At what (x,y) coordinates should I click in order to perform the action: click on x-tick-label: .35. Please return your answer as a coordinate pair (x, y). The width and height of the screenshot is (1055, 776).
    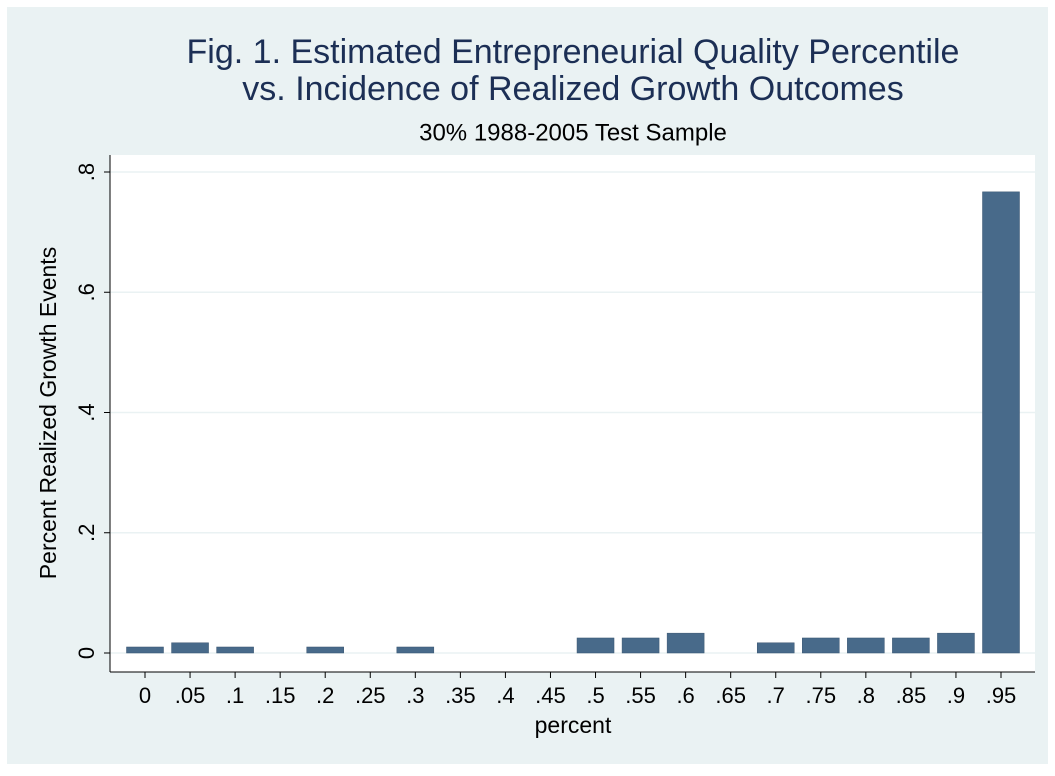
    Looking at the image, I should click on (460, 695).